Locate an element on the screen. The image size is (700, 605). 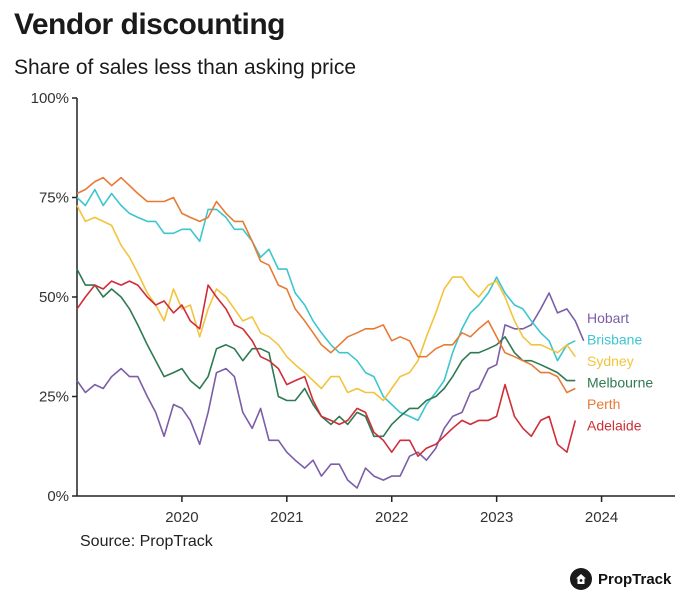
brand-name: PropTrack is located at coordinates (635, 579).